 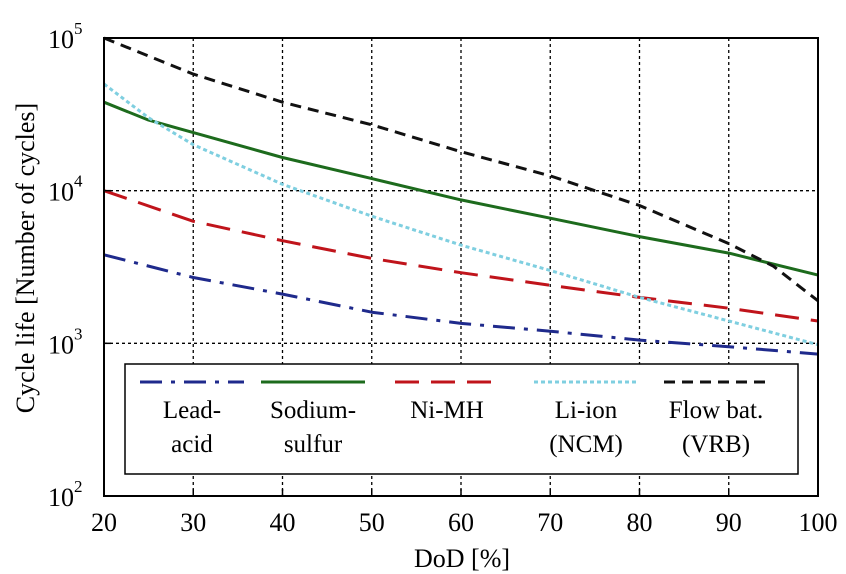 I want to click on legend-label: Li-ion, so click(x=586, y=410).